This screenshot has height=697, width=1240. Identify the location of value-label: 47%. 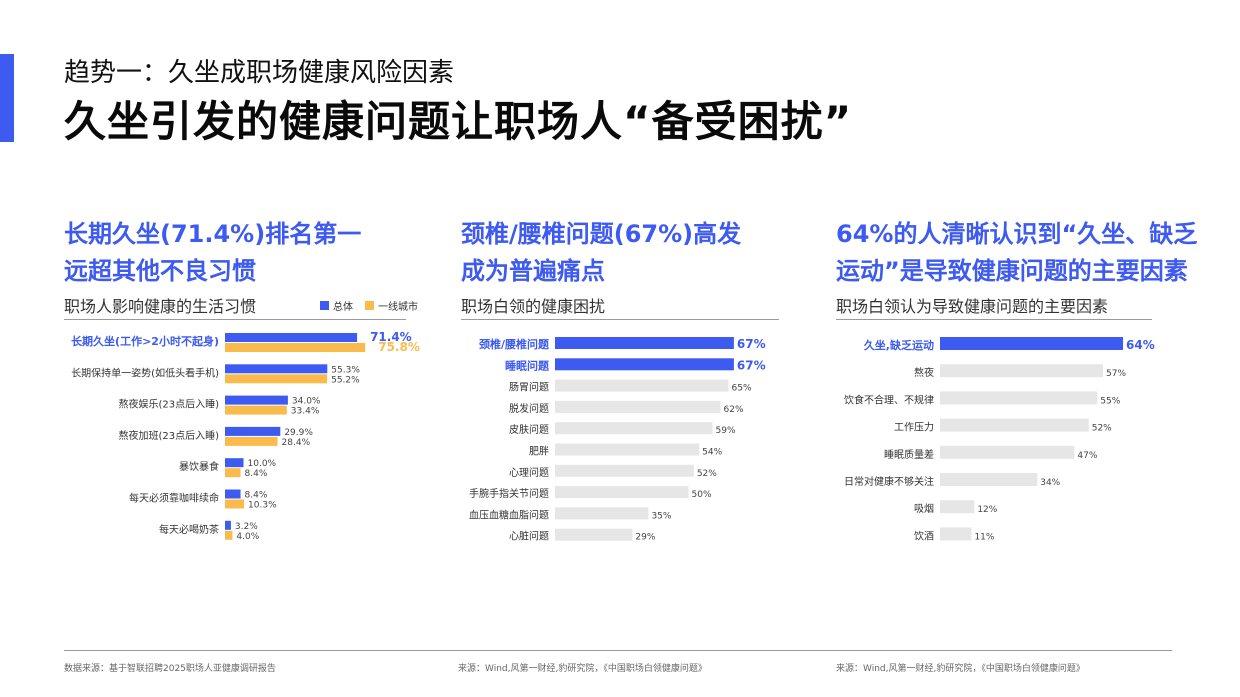
(1087, 456).